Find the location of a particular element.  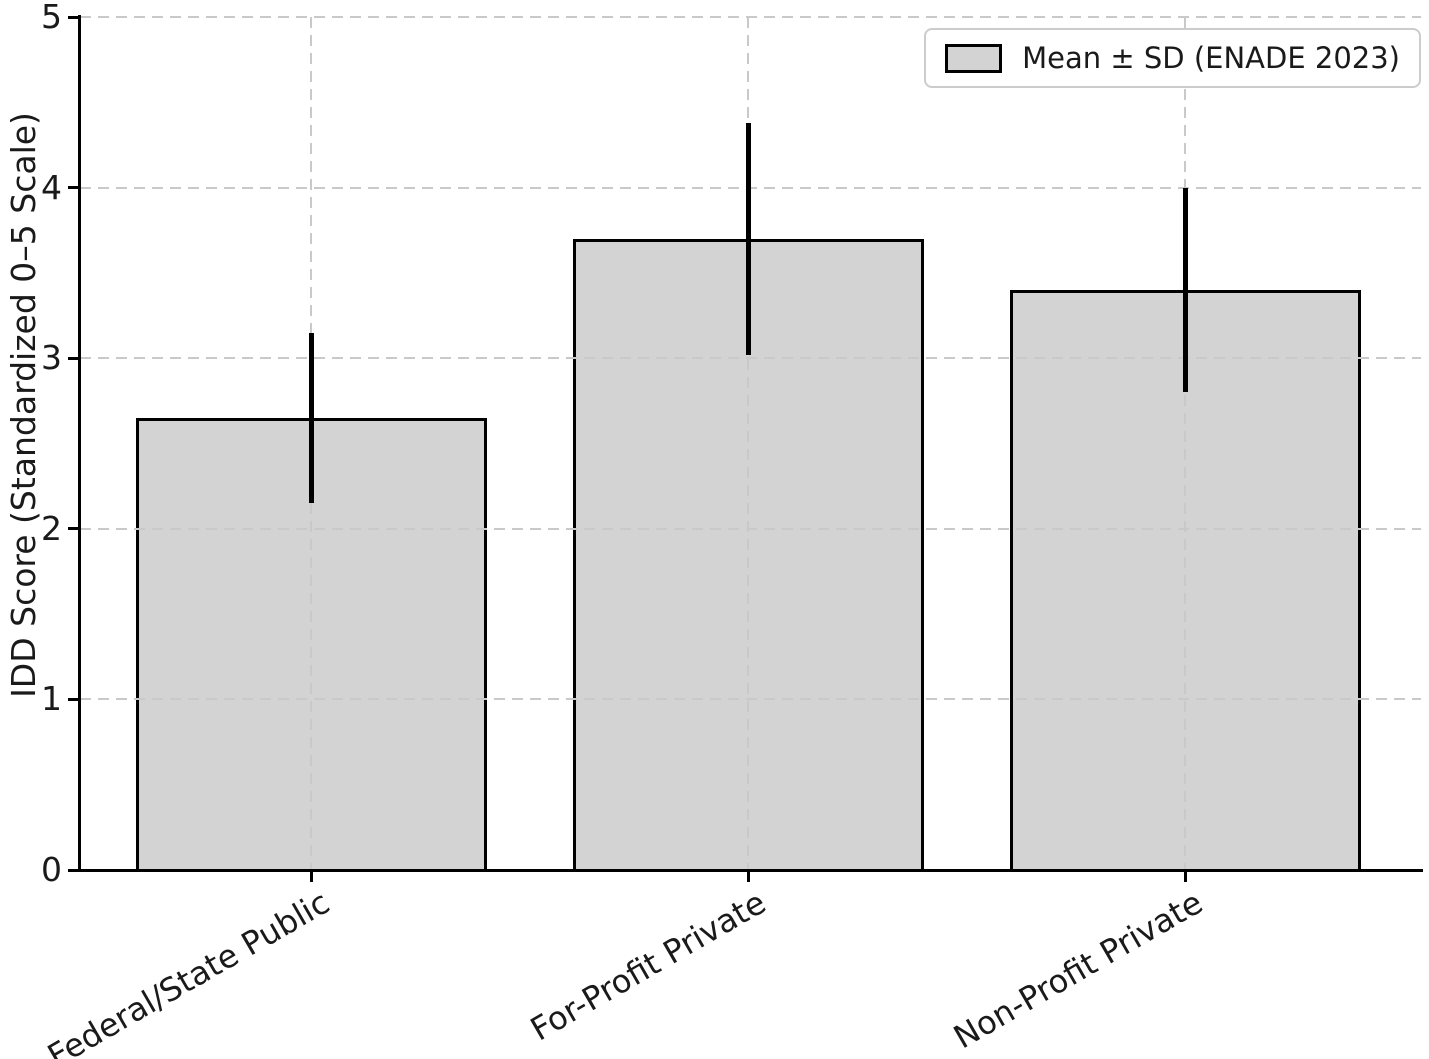

x-tick-label-for-profit-private: For-Profit Private is located at coordinates (648, 966).